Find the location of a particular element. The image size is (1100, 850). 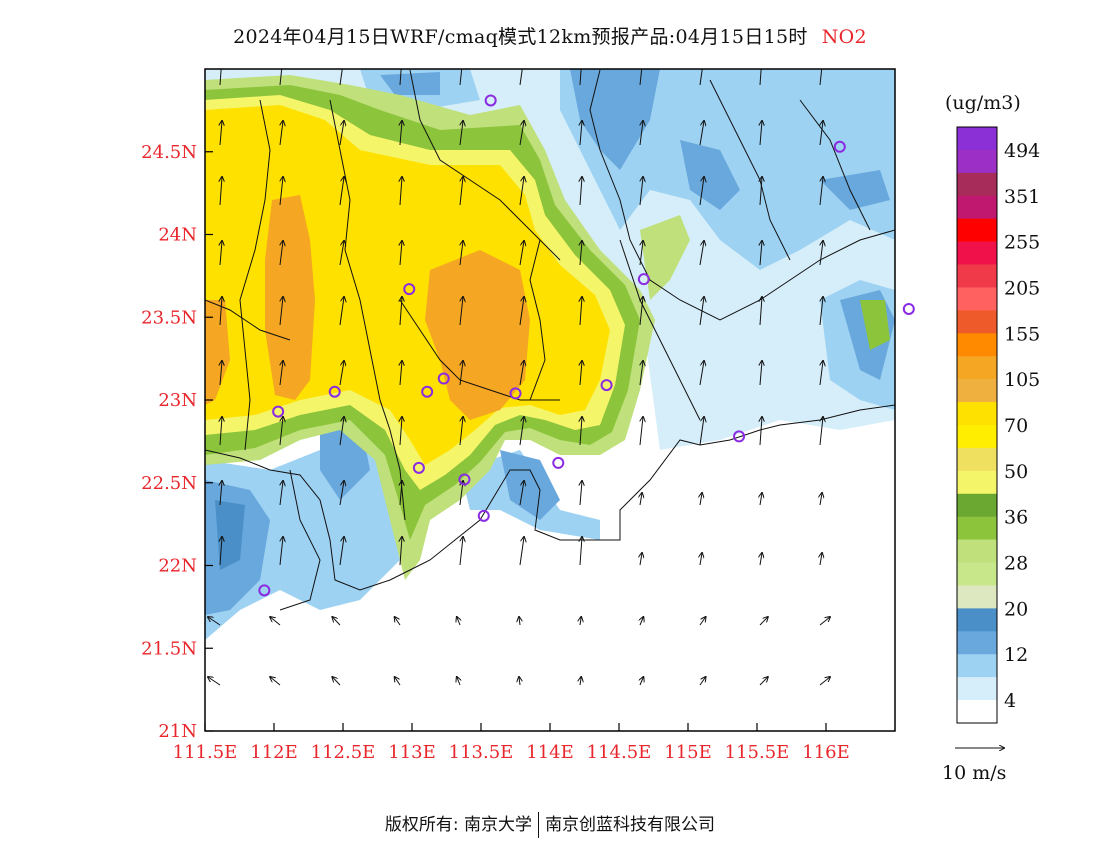

color-legend: 494 351 255 205 155 105 70 50 36 28 20 12 4 is located at coordinates (998, 425).